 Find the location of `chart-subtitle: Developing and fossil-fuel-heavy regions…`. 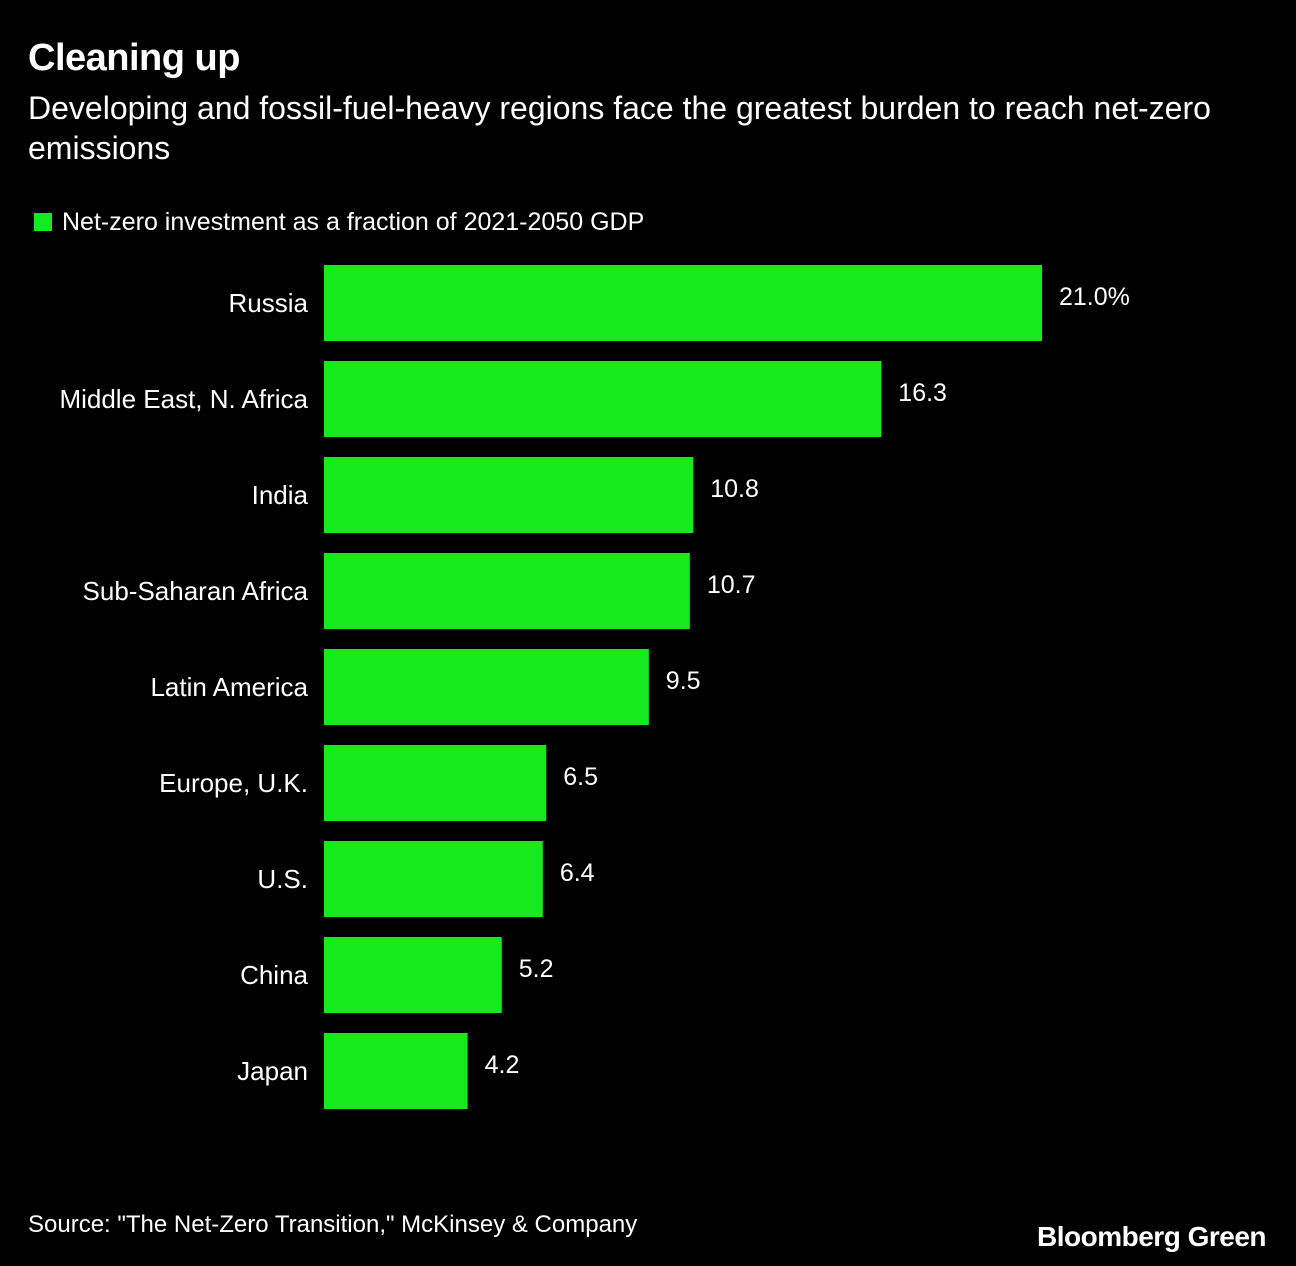

chart-subtitle: Developing and fossil-fuel-heavy regions… is located at coordinates (619, 128).